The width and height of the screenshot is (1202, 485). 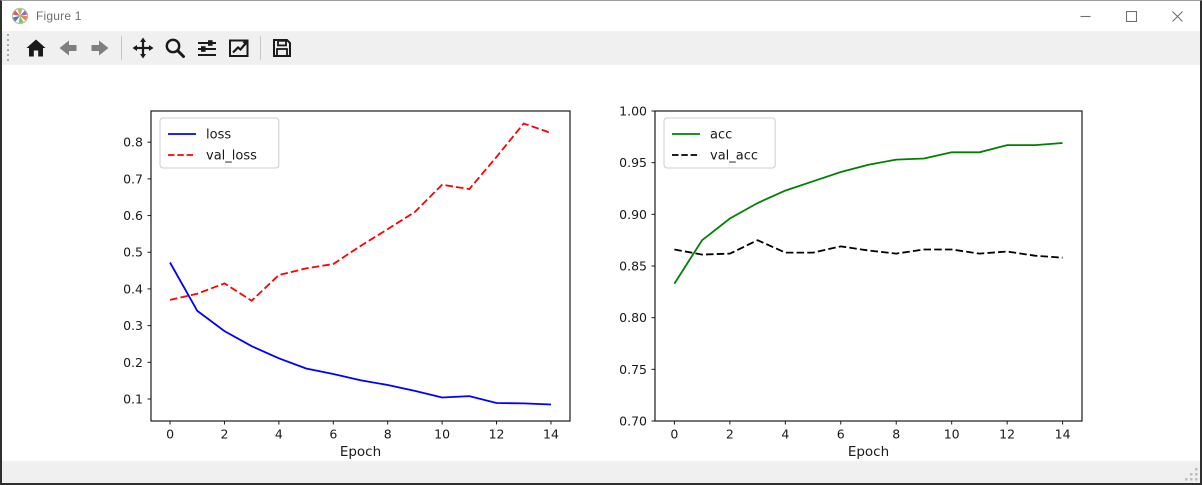 I want to click on home-button, so click(x=36, y=48).